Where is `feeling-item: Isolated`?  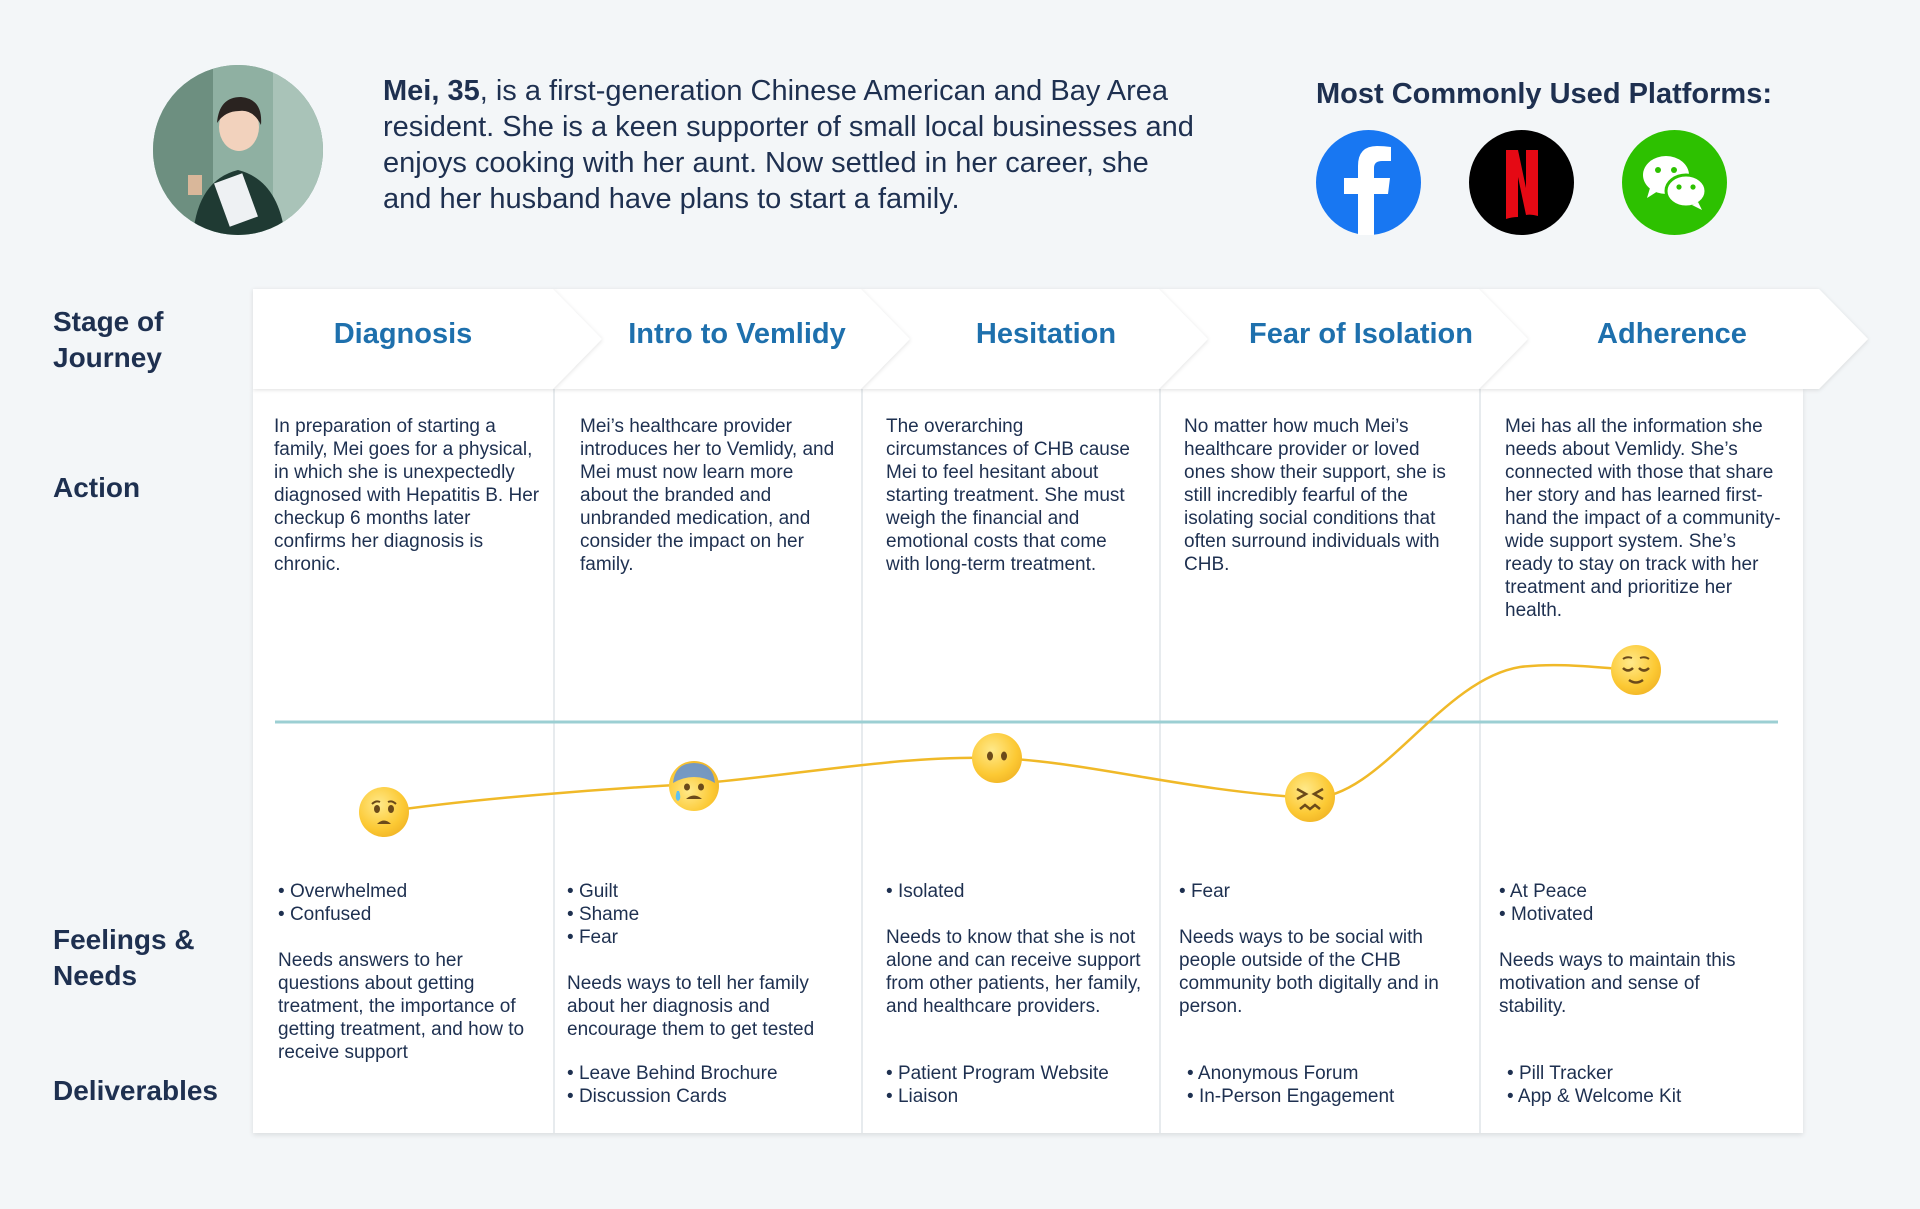
feeling-item: Isolated is located at coordinates (1016, 891).